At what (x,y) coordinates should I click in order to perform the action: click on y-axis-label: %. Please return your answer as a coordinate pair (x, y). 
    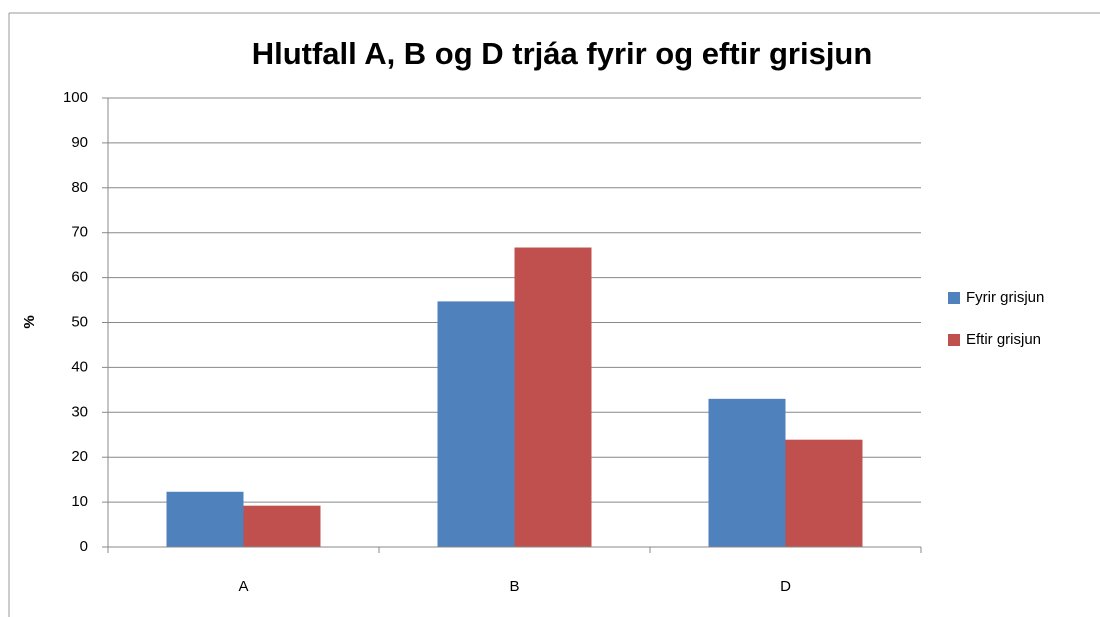
    Looking at the image, I should click on (29, 321).